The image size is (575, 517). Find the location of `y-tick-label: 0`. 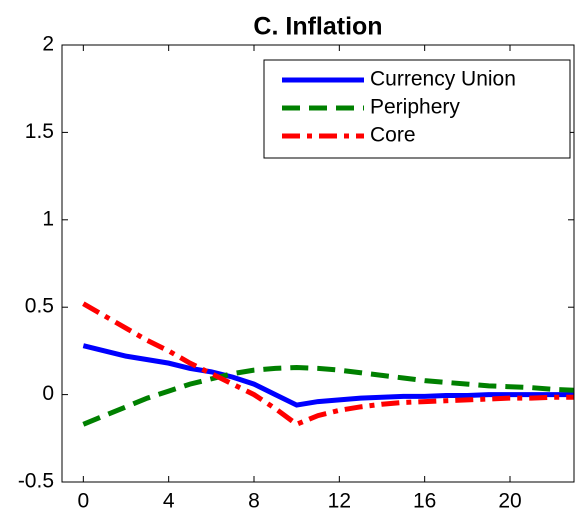

y-tick-label: 0 is located at coordinates (48, 393).